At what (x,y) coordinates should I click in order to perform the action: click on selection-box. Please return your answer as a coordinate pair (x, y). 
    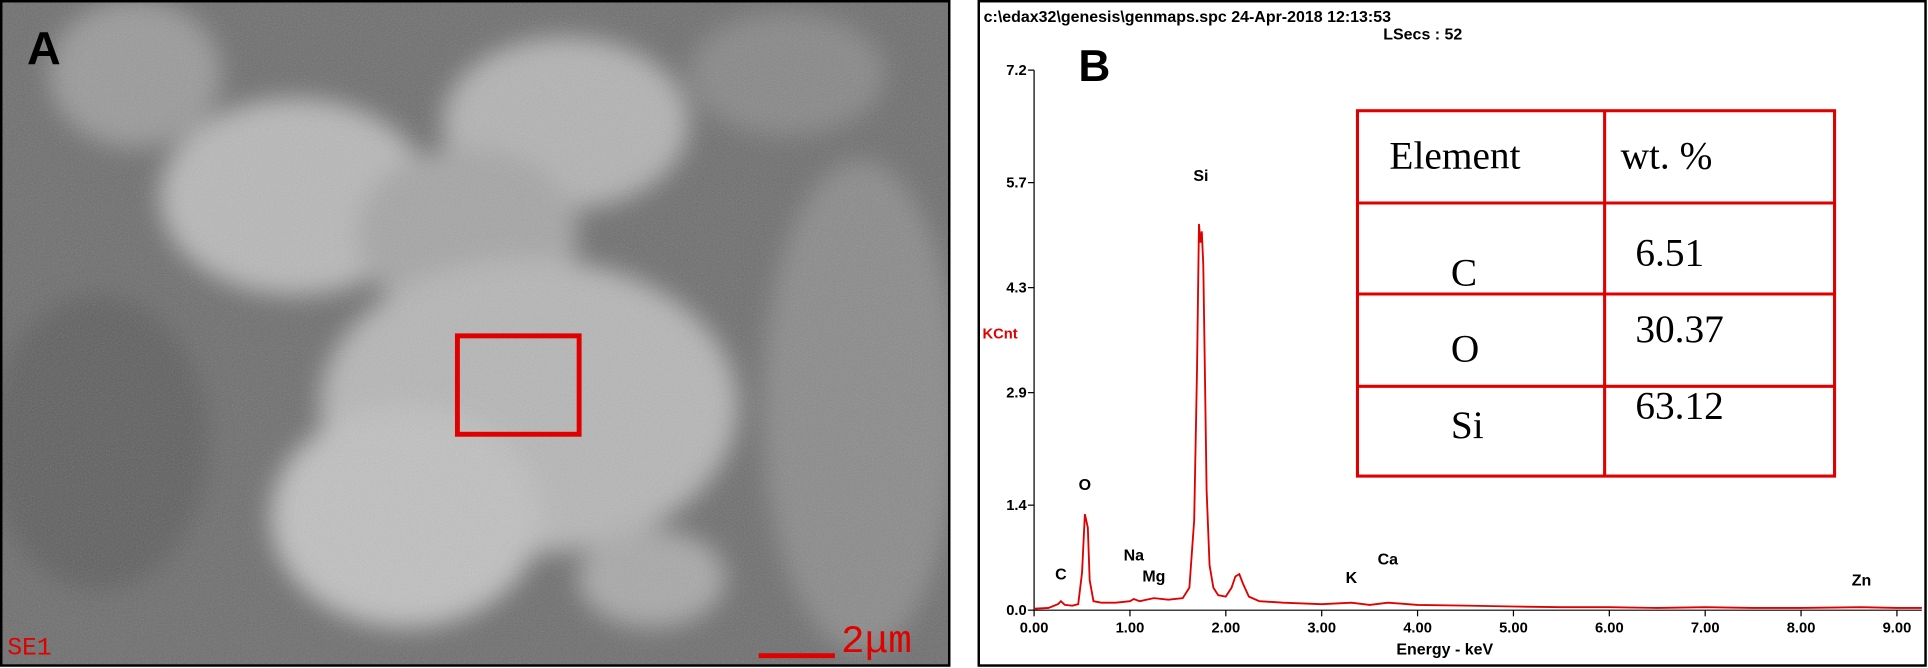
    Looking at the image, I should click on (518, 385).